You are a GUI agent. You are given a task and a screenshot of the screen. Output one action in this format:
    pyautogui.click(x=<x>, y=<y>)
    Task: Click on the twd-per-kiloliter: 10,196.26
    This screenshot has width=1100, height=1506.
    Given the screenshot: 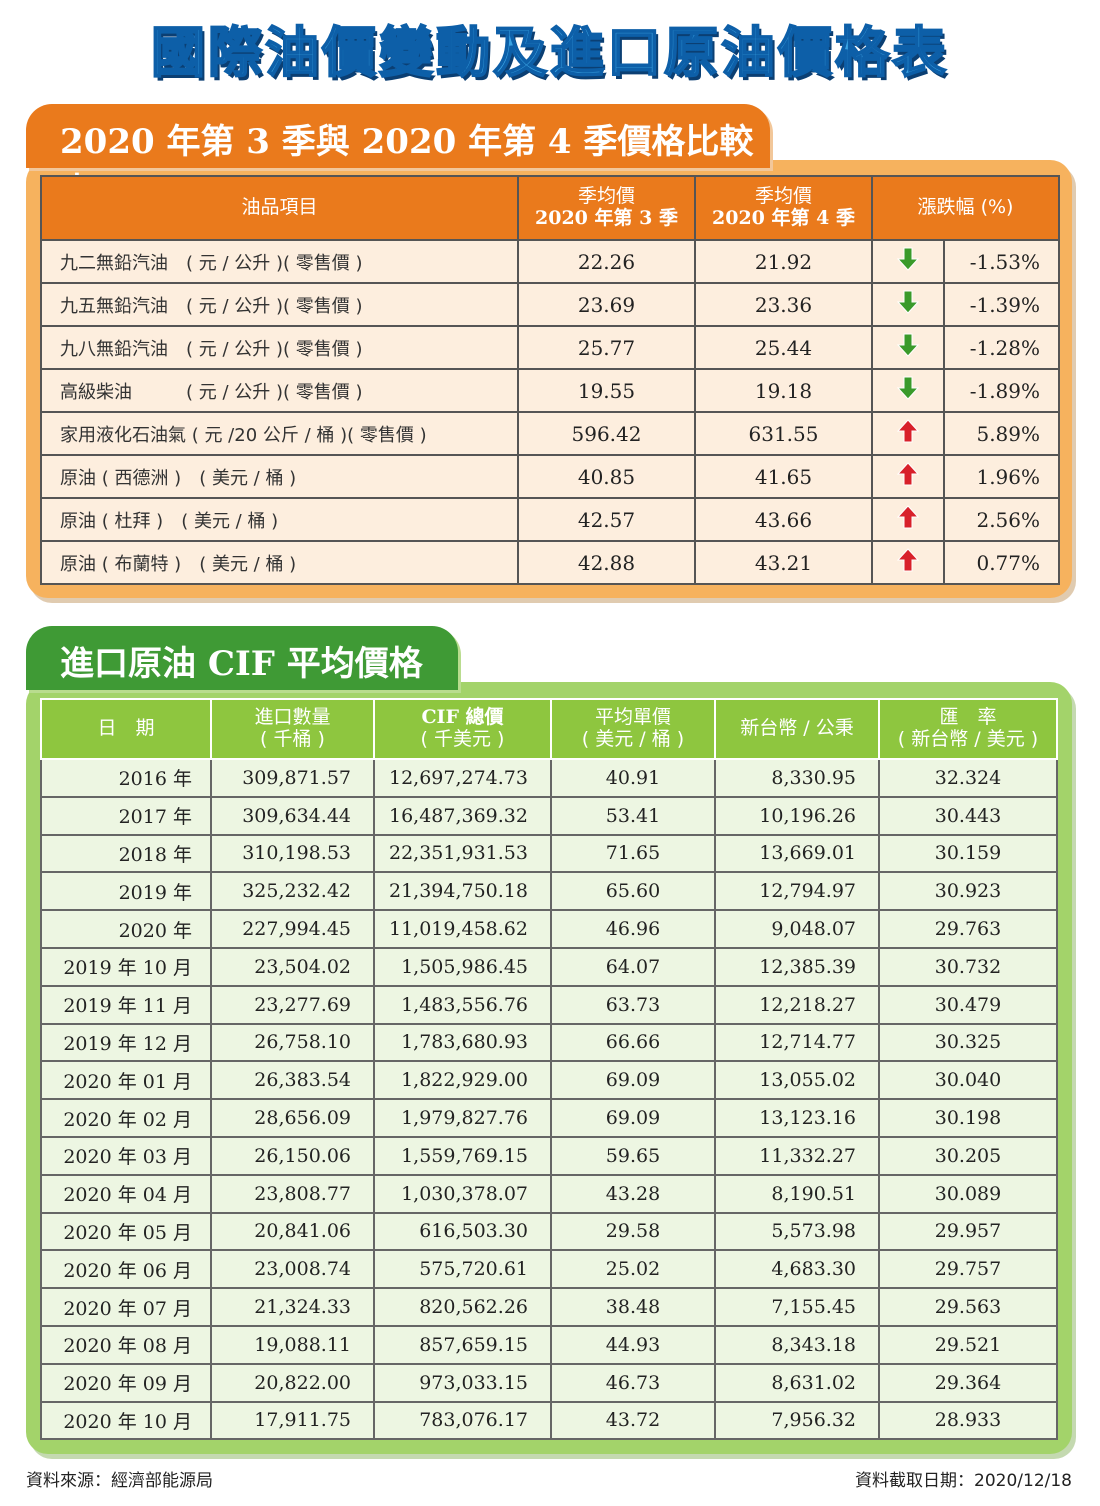 What is the action you would take?
    pyautogui.click(x=797, y=815)
    